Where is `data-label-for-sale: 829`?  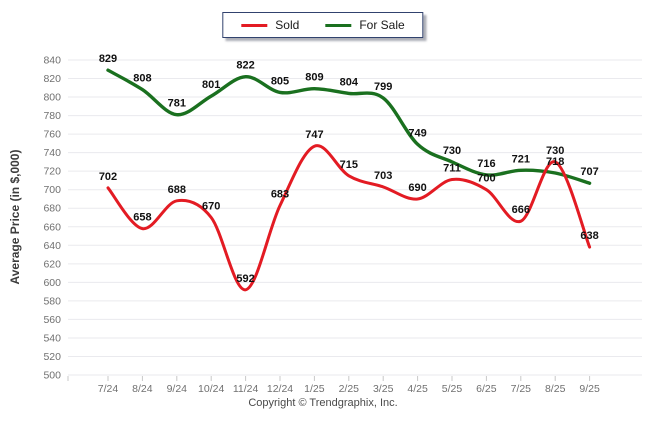
data-label-for-sale: 829 is located at coordinates (108, 59).